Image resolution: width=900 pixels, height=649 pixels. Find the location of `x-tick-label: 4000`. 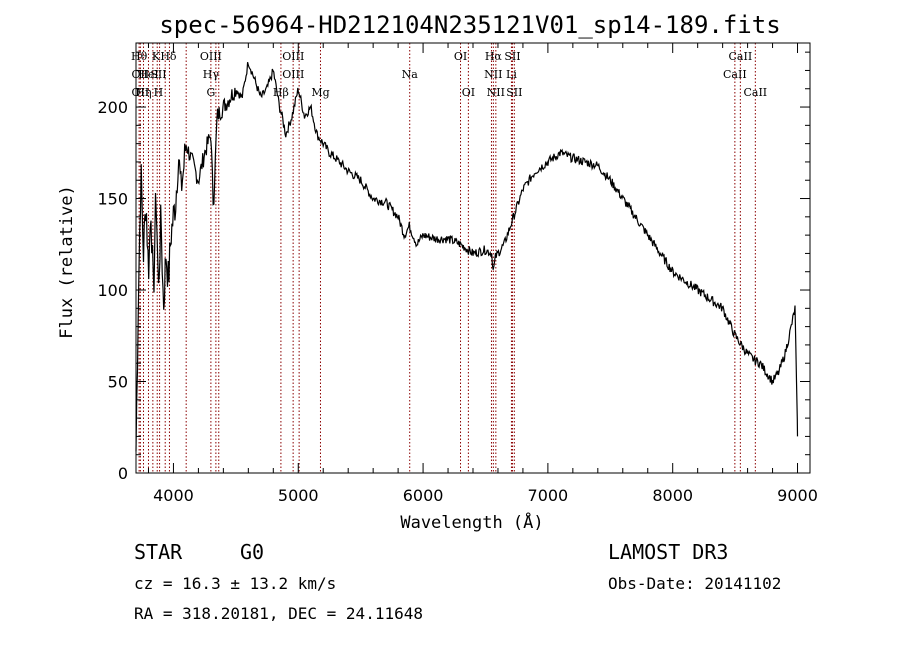

x-tick-label: 4000 is located at coordinates (173, 495).